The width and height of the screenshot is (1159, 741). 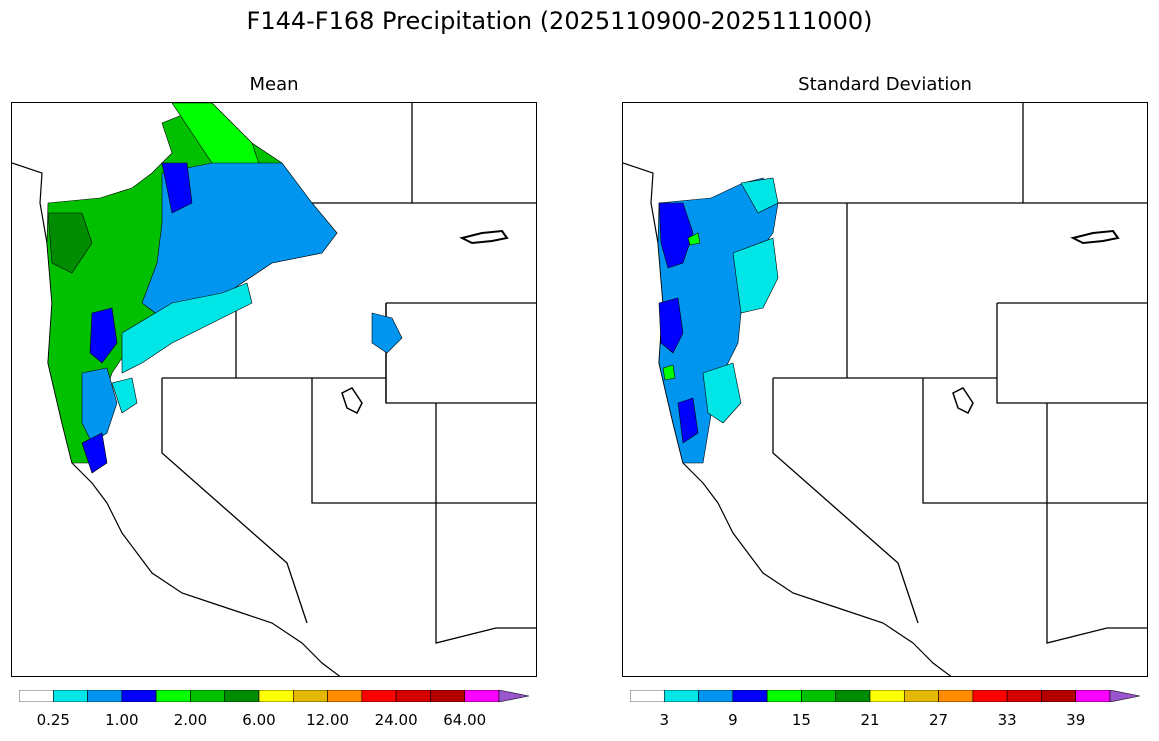 What do you see at coordinates (1007, 720) in the screenshot?
I see `stddev-tick-label: 33` at bounding box center [1007, 720].